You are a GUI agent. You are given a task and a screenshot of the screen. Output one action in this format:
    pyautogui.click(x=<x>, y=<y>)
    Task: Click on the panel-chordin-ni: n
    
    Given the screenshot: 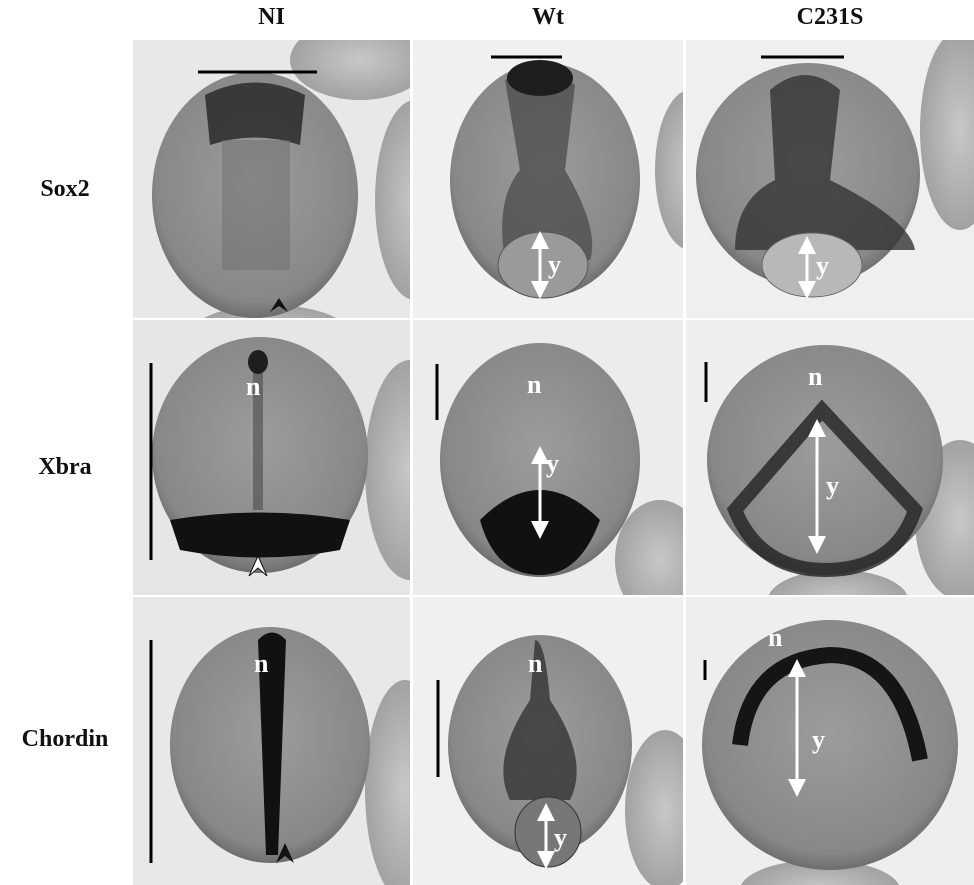 What is the action you would take?
    pyautogui.click(x=271, y=741)
    